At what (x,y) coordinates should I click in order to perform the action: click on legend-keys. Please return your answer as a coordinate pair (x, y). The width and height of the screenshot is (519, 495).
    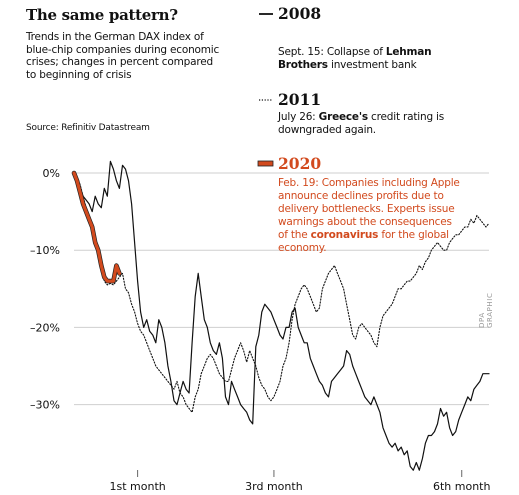
    Looking at the image, I should click on (265, 90).